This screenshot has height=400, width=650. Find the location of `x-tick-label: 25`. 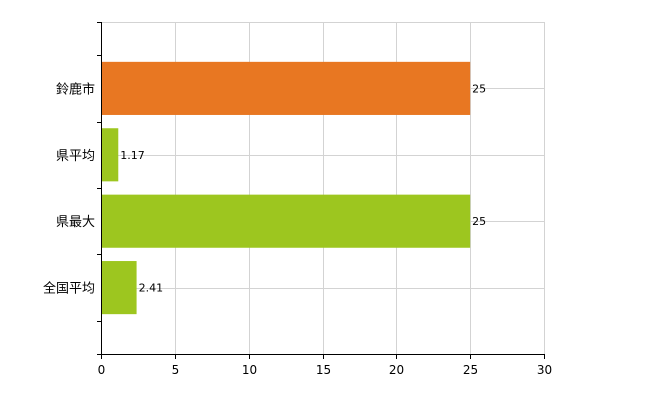

x-tick-label: 25 is located at coordinates (470, 370).